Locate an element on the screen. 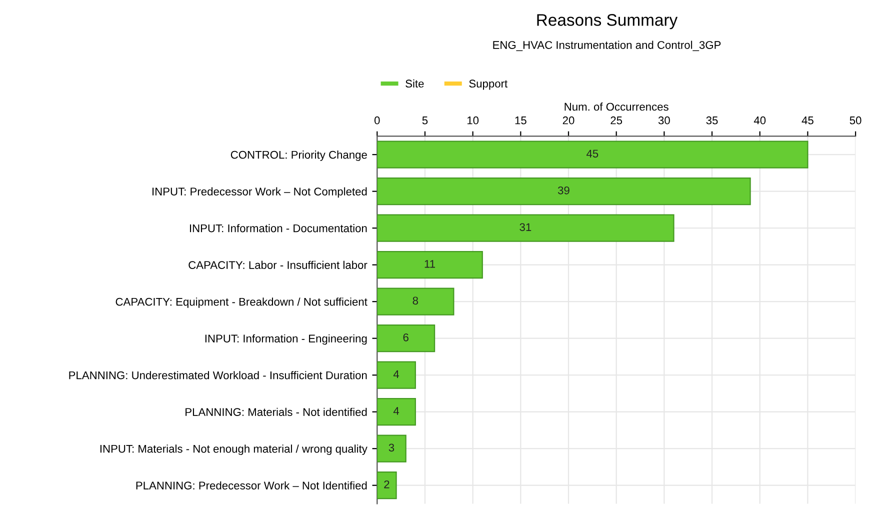  data-label: 3 is located at coordinates (391, 448).